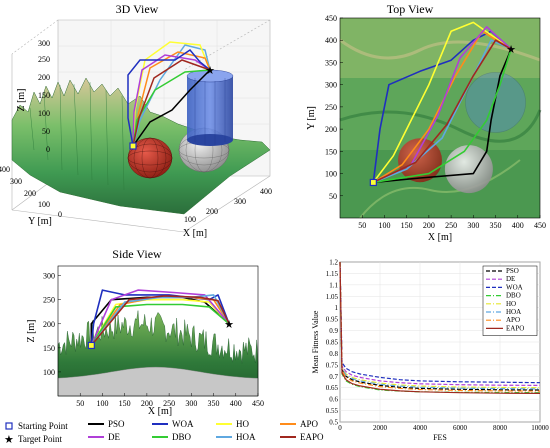 This screenshot has width=550, height=448. I want to click on 3d-ylabel: Y [m], so click(40, 221).